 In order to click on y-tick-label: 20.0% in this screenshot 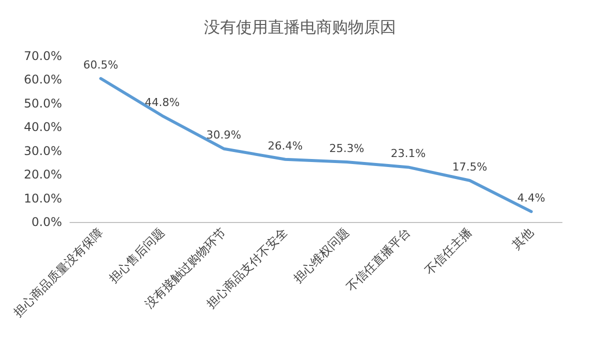, I will do `click(43, 175)`.